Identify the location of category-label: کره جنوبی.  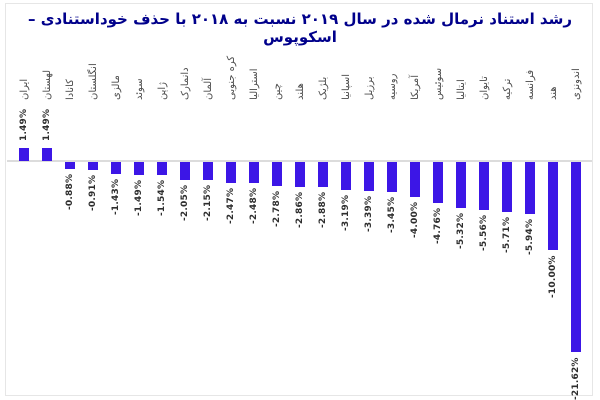
(231, 77).